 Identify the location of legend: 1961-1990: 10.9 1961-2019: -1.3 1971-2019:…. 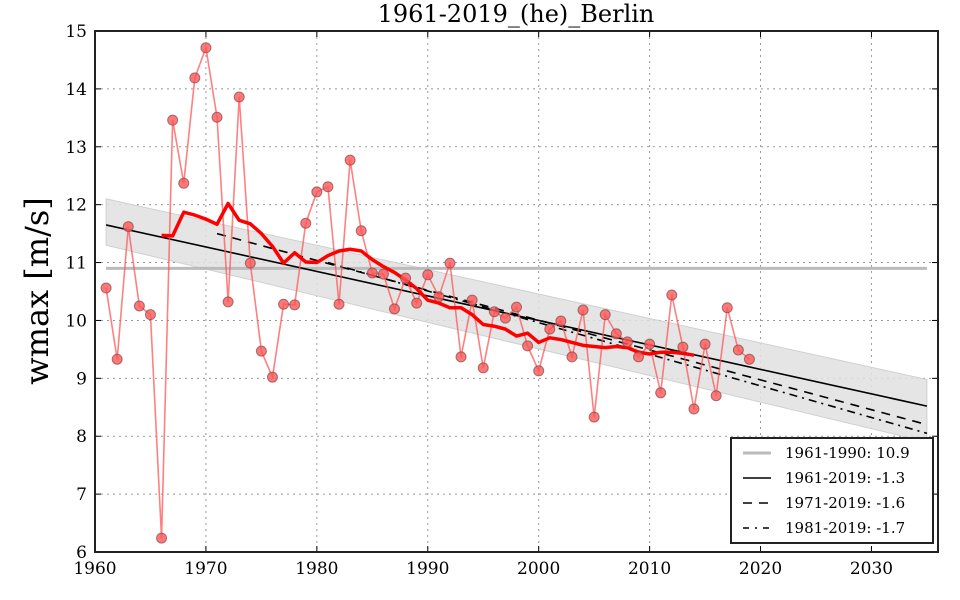
(832, 490).